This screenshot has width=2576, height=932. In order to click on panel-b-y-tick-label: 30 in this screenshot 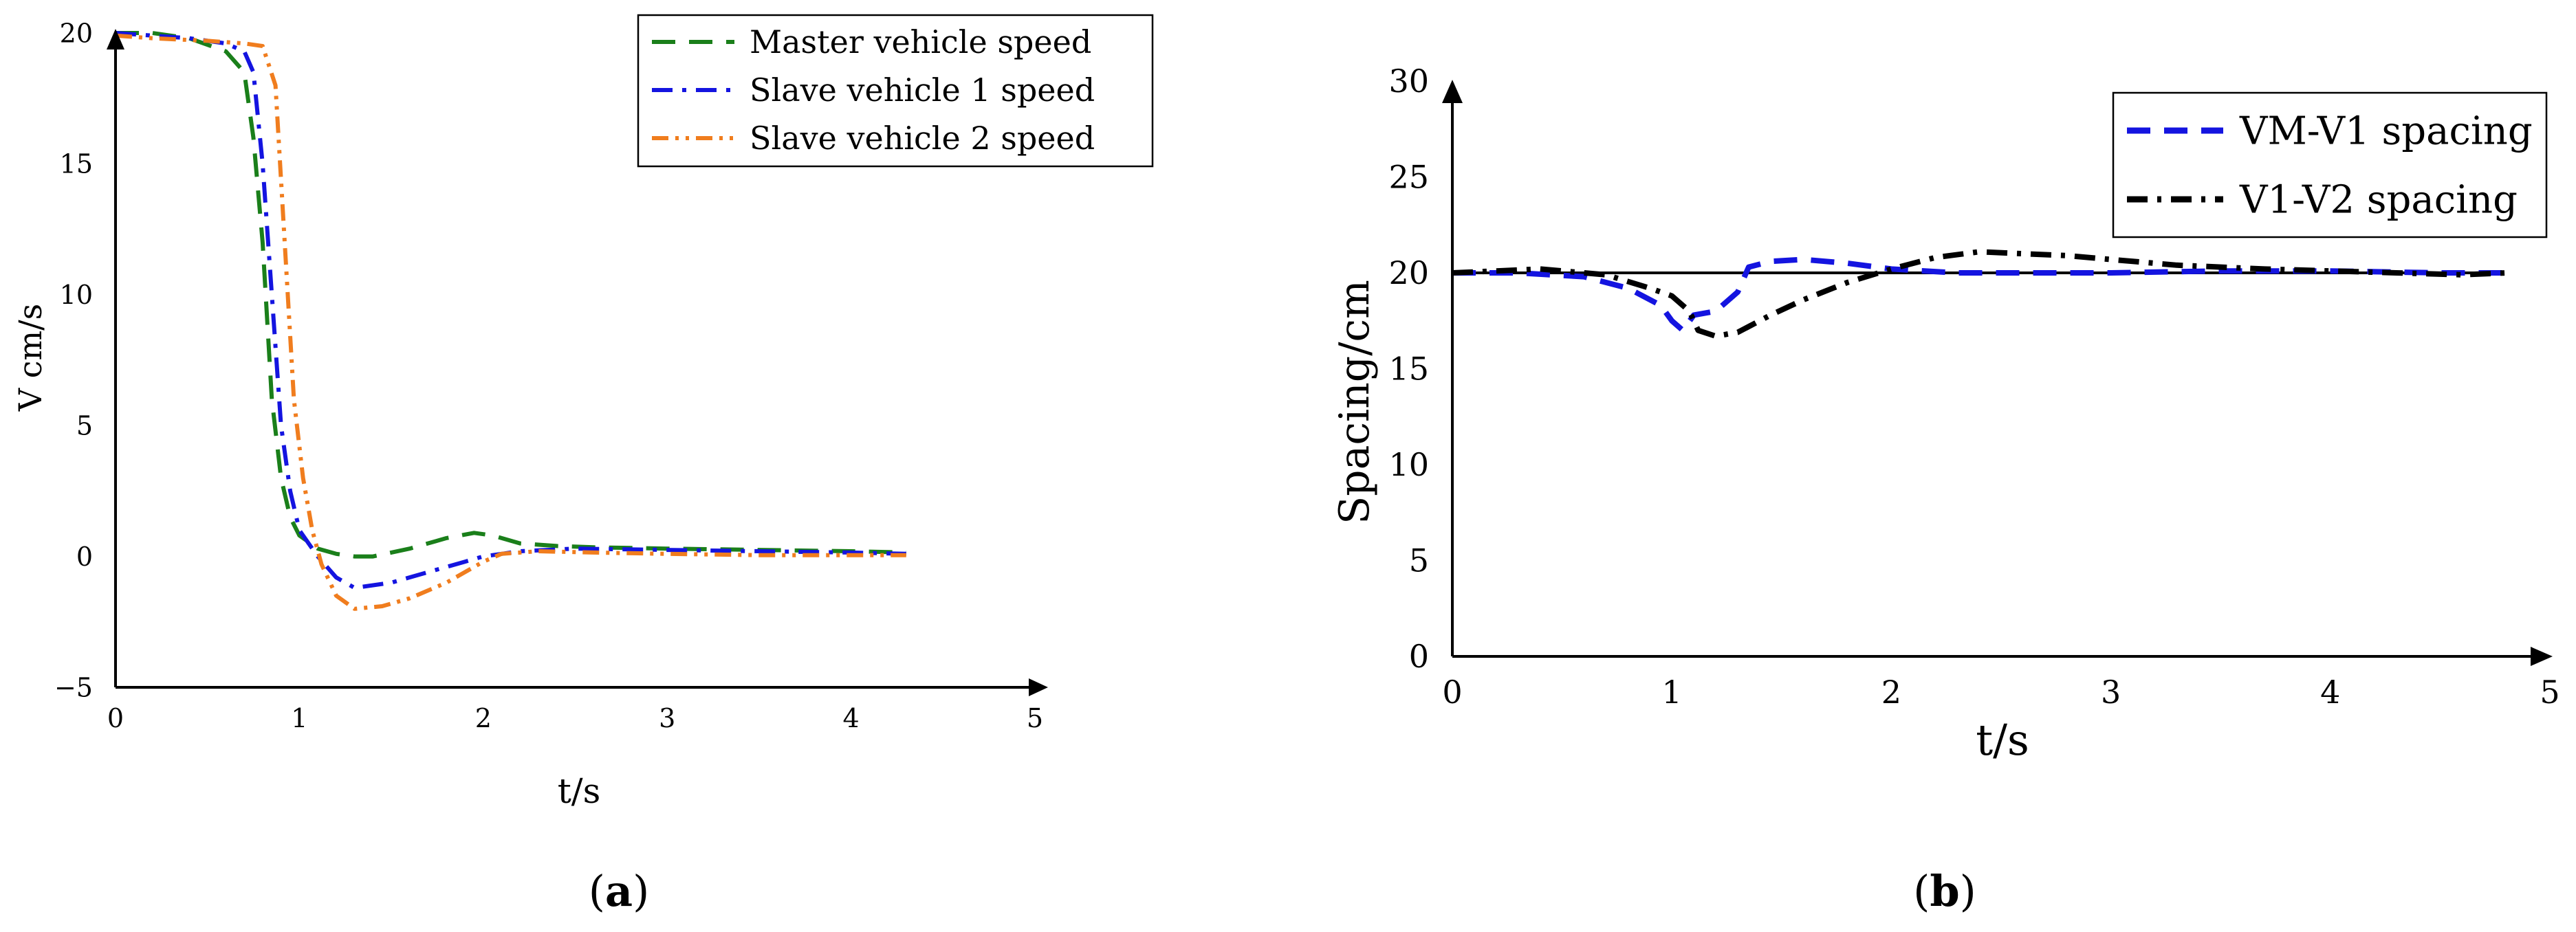, I will do `click(1408, 81)`.